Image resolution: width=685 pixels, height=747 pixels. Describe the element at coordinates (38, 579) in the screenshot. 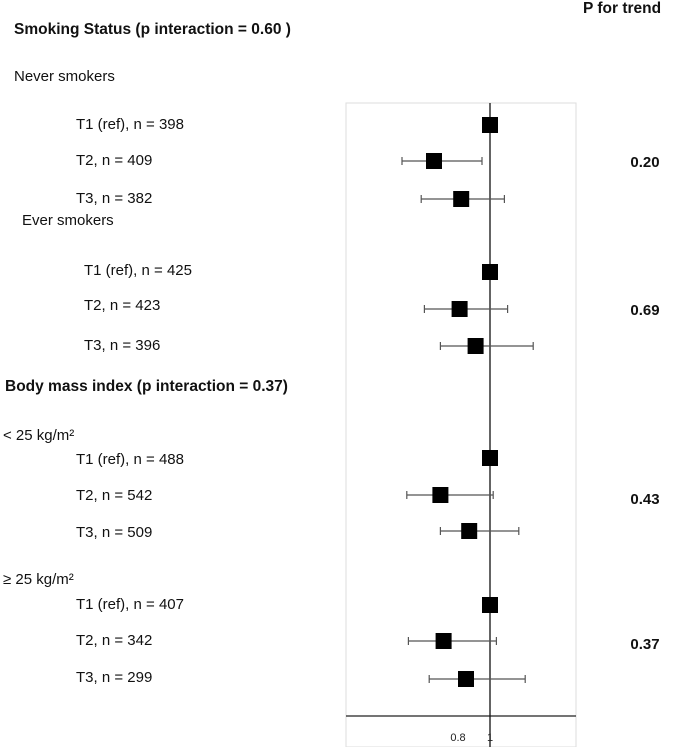

I see `group-label-bmi-25-plus: ≥ 25 kg/m²` at that location.